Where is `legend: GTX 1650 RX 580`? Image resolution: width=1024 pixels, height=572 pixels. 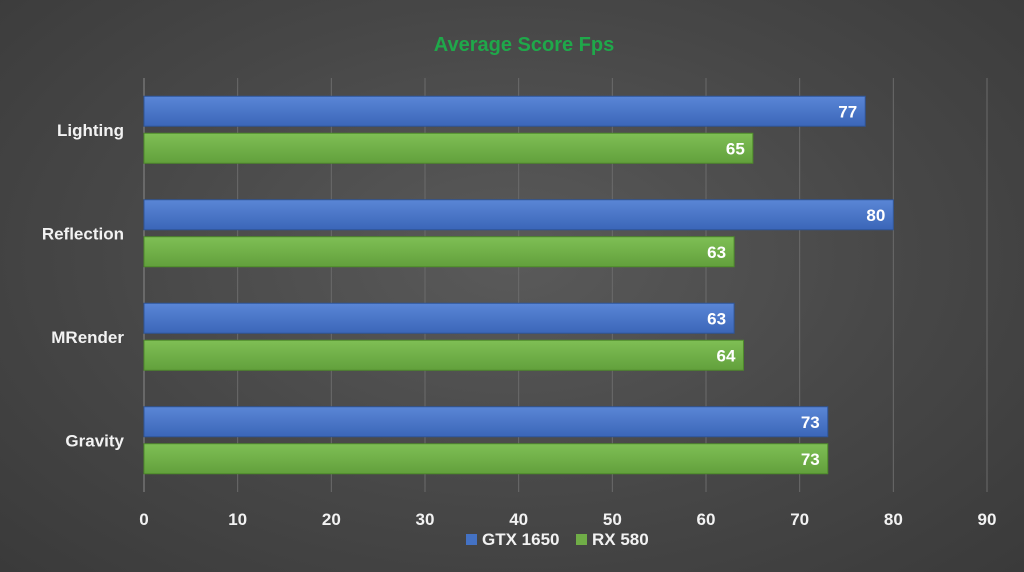
legend: GTX 1650 RX 580 is located at coordinates (557, 539).